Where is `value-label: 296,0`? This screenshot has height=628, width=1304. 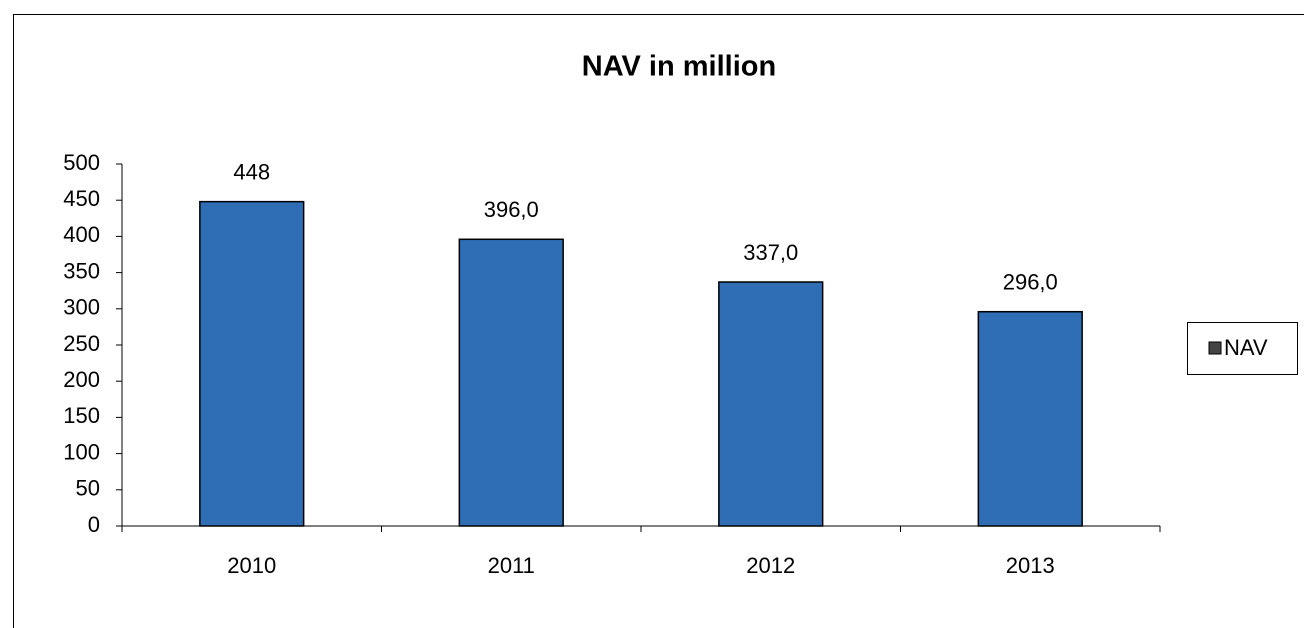
value-label: 296,0 is located at coordinates (1030, 282).